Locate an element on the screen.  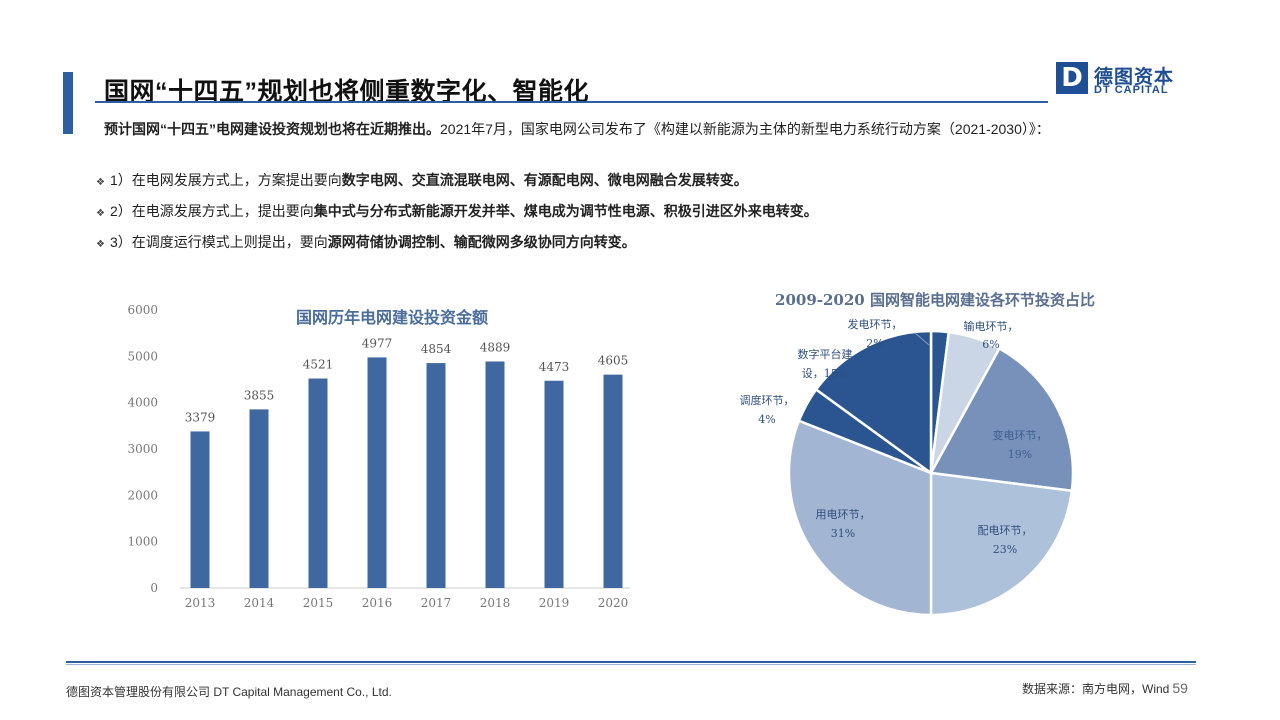
bar-2018 is located at coordinates (495, 474).